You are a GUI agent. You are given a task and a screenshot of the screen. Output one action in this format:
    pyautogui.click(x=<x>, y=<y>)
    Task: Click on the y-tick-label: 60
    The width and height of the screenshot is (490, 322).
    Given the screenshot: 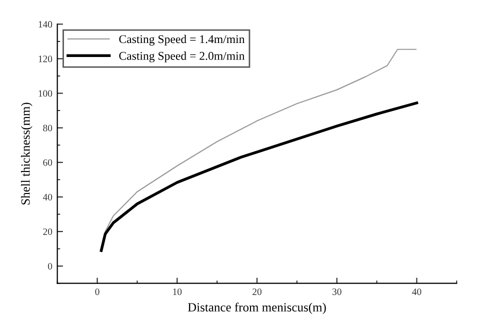 What is the action you would take?
    pyautogui.click(x=47, y=162)
    